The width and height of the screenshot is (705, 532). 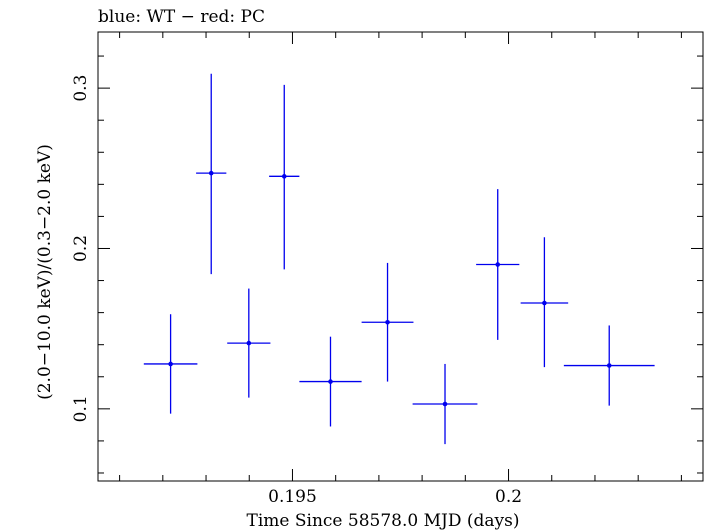 I want to click on x-tick-label: 0.2, so click(x=508, y=497).